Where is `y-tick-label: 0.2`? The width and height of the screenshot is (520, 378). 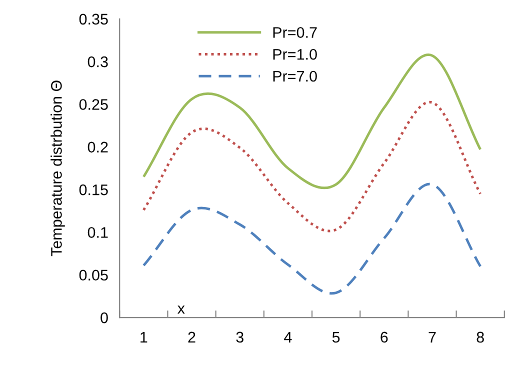 y-tick-label: 0.2 is located at coordinates (98, 147).